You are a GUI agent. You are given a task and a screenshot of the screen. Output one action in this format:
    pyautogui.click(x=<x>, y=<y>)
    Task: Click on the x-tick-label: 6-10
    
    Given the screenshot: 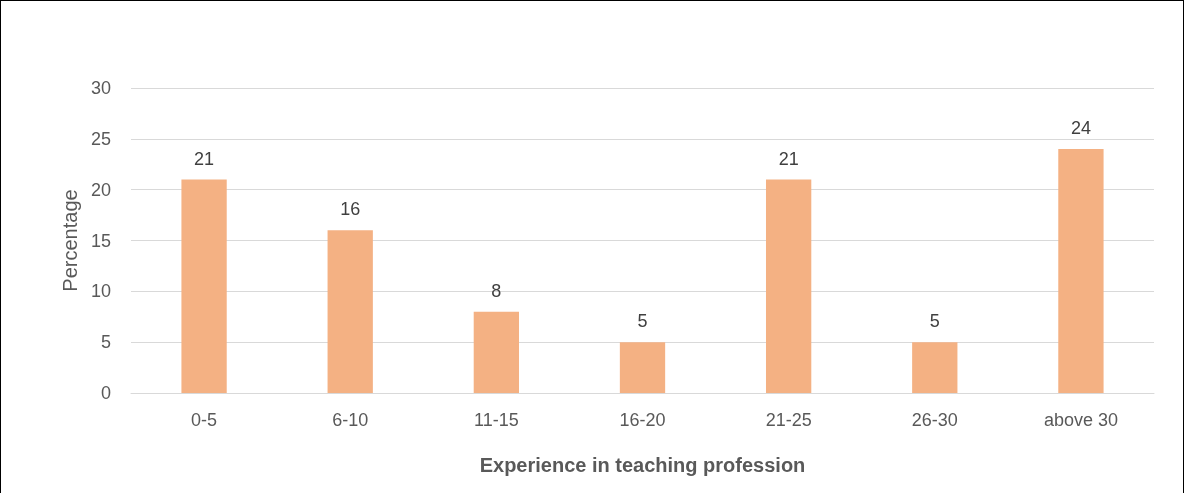 What is the action you would take?
    pyautogui.click(x=350, y=420)
    